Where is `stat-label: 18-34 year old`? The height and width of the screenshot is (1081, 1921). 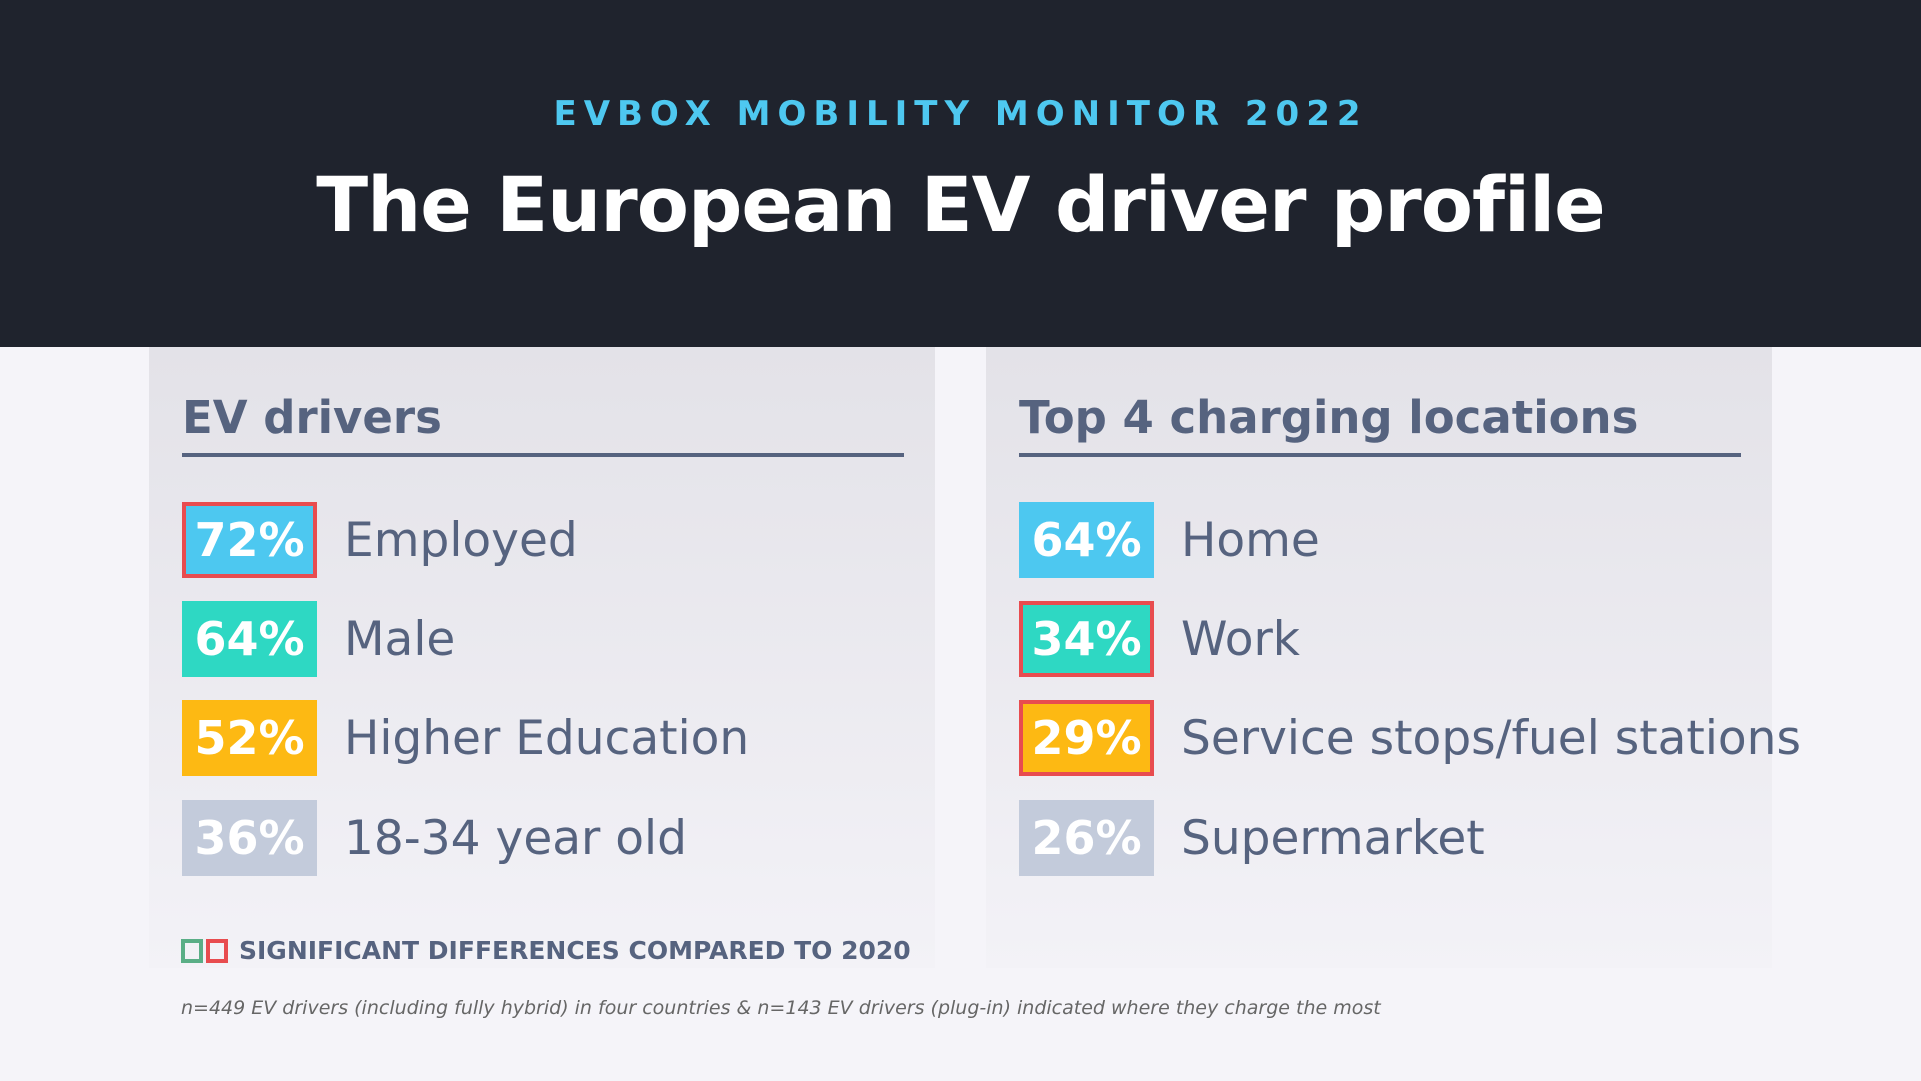
stat-label: 18-34 year old is located at coordinates (515, 838).